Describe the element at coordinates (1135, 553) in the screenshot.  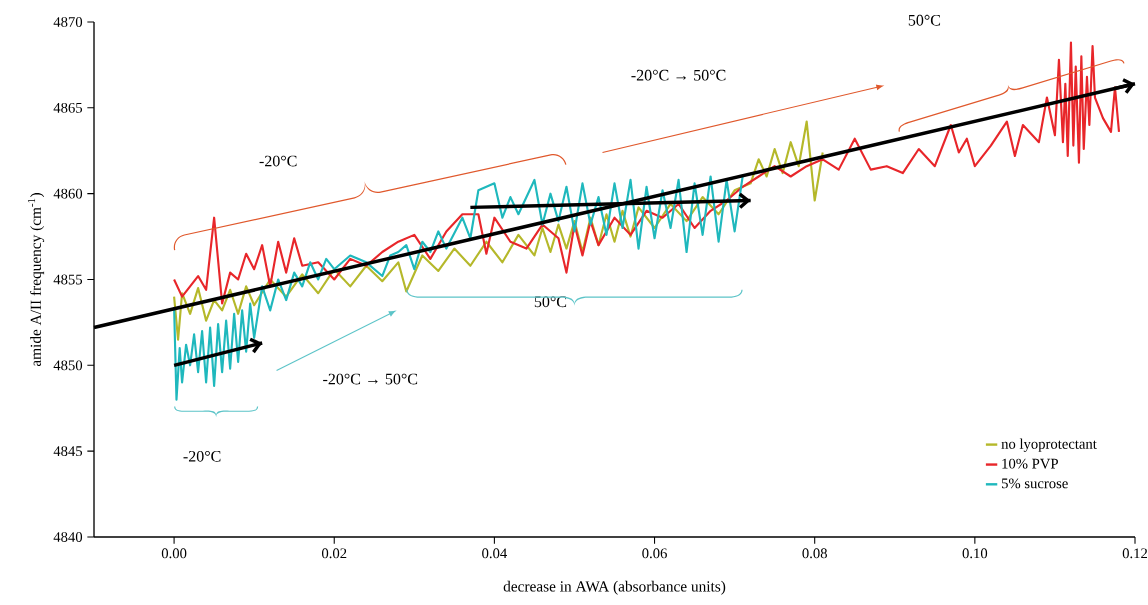
I see `x-tick-label: 0.12` at that location.